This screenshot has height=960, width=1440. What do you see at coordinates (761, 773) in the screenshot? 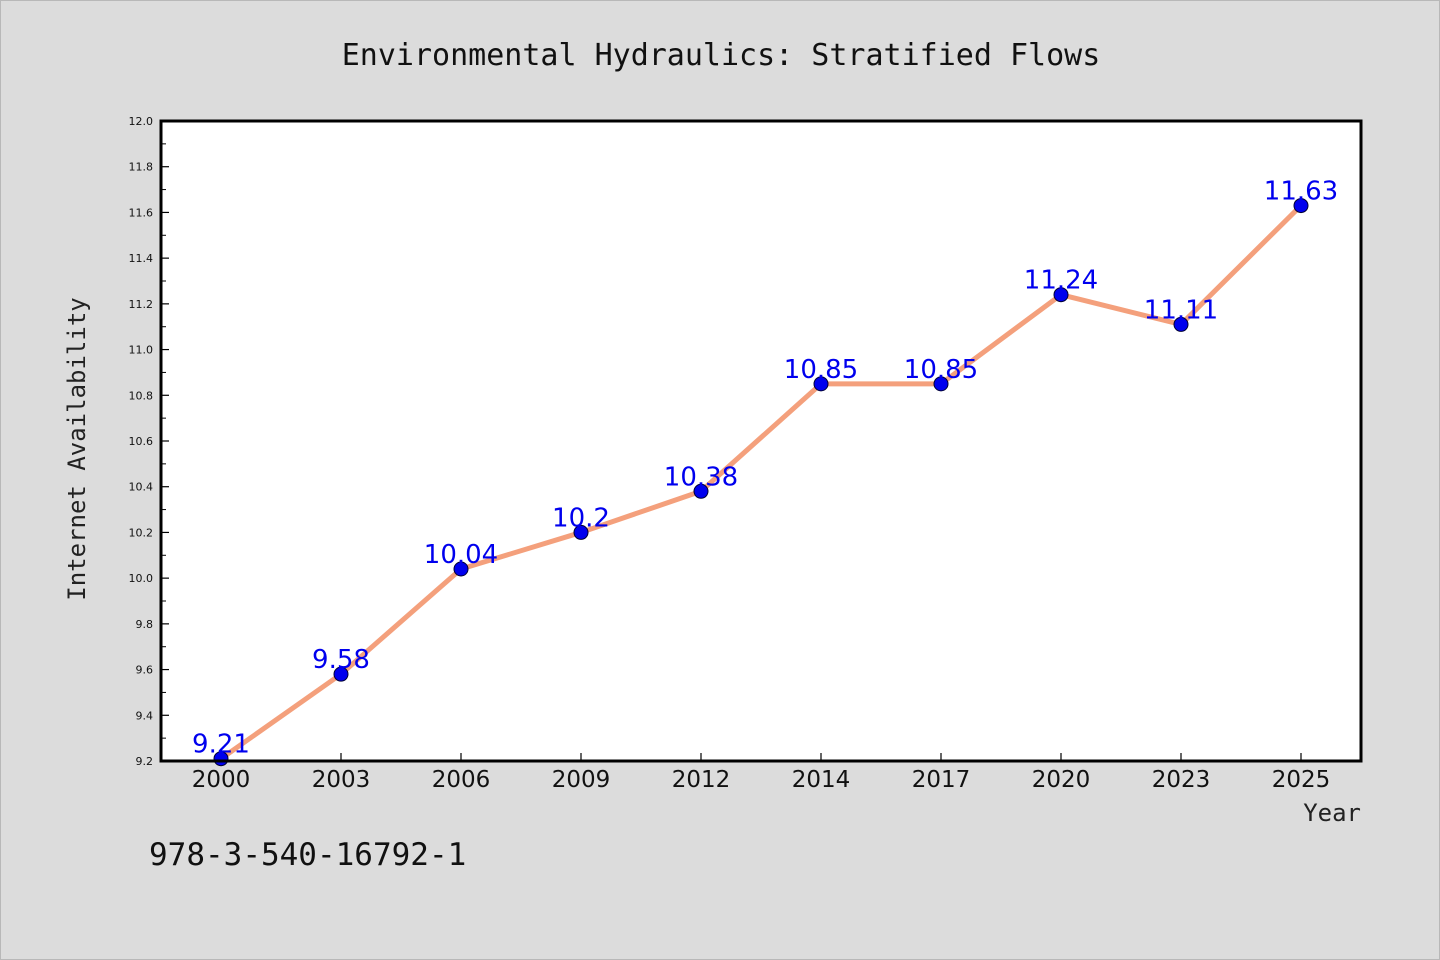
I see `x-axis-ticks: 2000 2003 2006 2009 2012 2014 2017 2020 2023 2025` at bounding box center [761, 773].